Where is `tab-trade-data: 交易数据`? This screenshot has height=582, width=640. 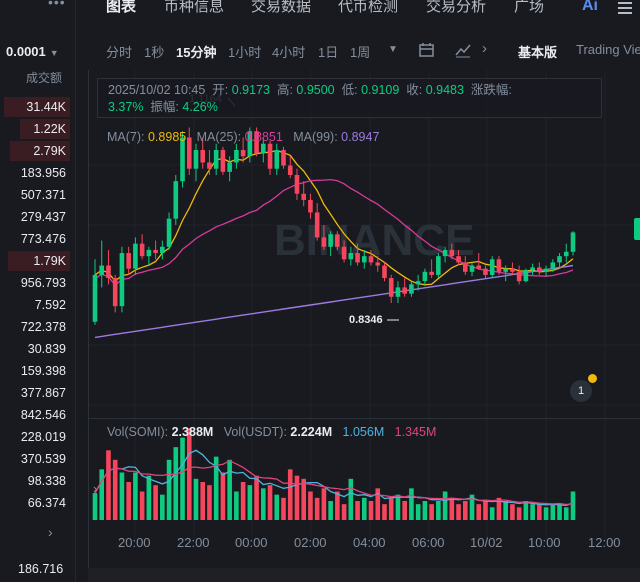
tab-trade-data: 交易数据 is located at coordinates (281, 7).